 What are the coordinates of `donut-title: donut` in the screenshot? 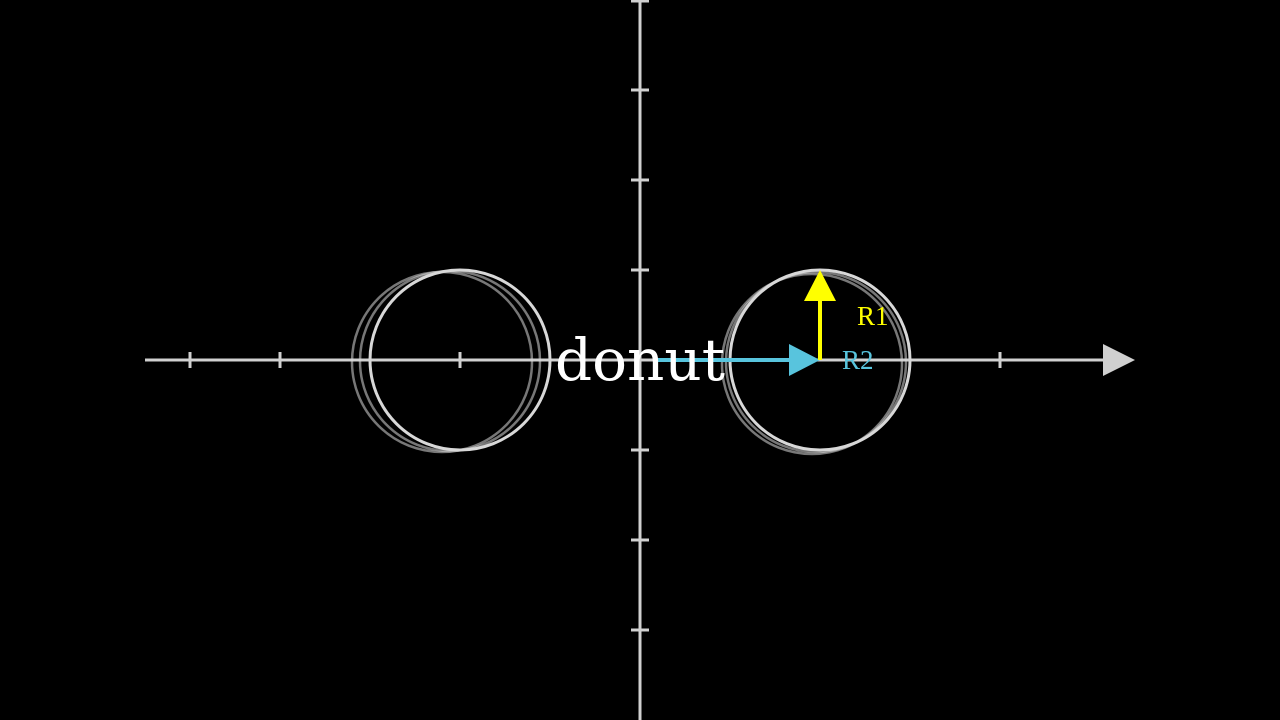 It's located at (640, 360).